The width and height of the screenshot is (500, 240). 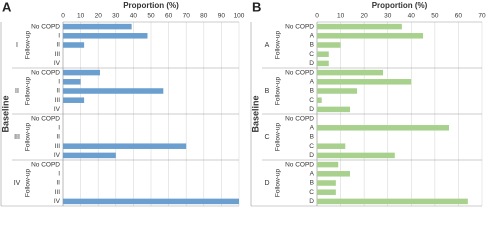 What do you see at coordinates (482, 16) in the screenshot?
I see `x-tick-label: 70` at bounding box center [482, 16].